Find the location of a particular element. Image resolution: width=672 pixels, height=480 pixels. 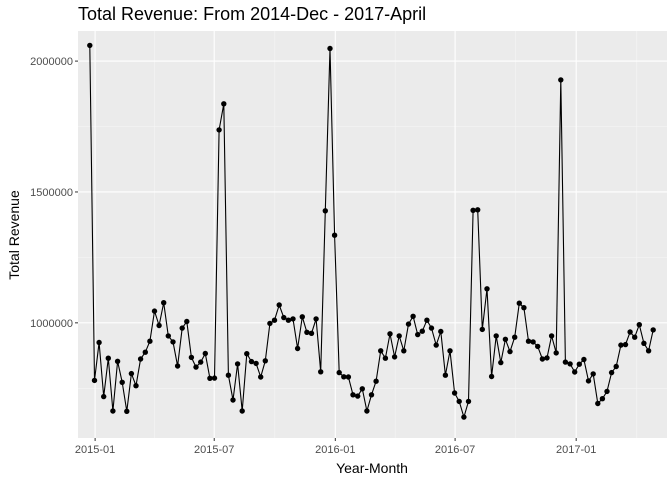

y-tick-label: 1500000 is located at coordinates (51, 193).